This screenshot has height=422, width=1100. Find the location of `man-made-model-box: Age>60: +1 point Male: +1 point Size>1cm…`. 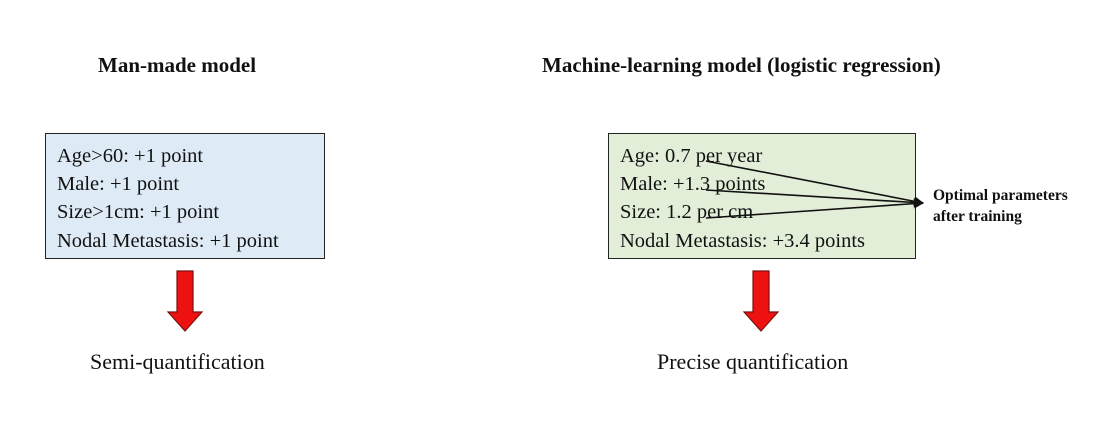

man-made-model-box: Age>60: +1 point Male: +1 point Size>1cm… is located at coordinates (185, 196).